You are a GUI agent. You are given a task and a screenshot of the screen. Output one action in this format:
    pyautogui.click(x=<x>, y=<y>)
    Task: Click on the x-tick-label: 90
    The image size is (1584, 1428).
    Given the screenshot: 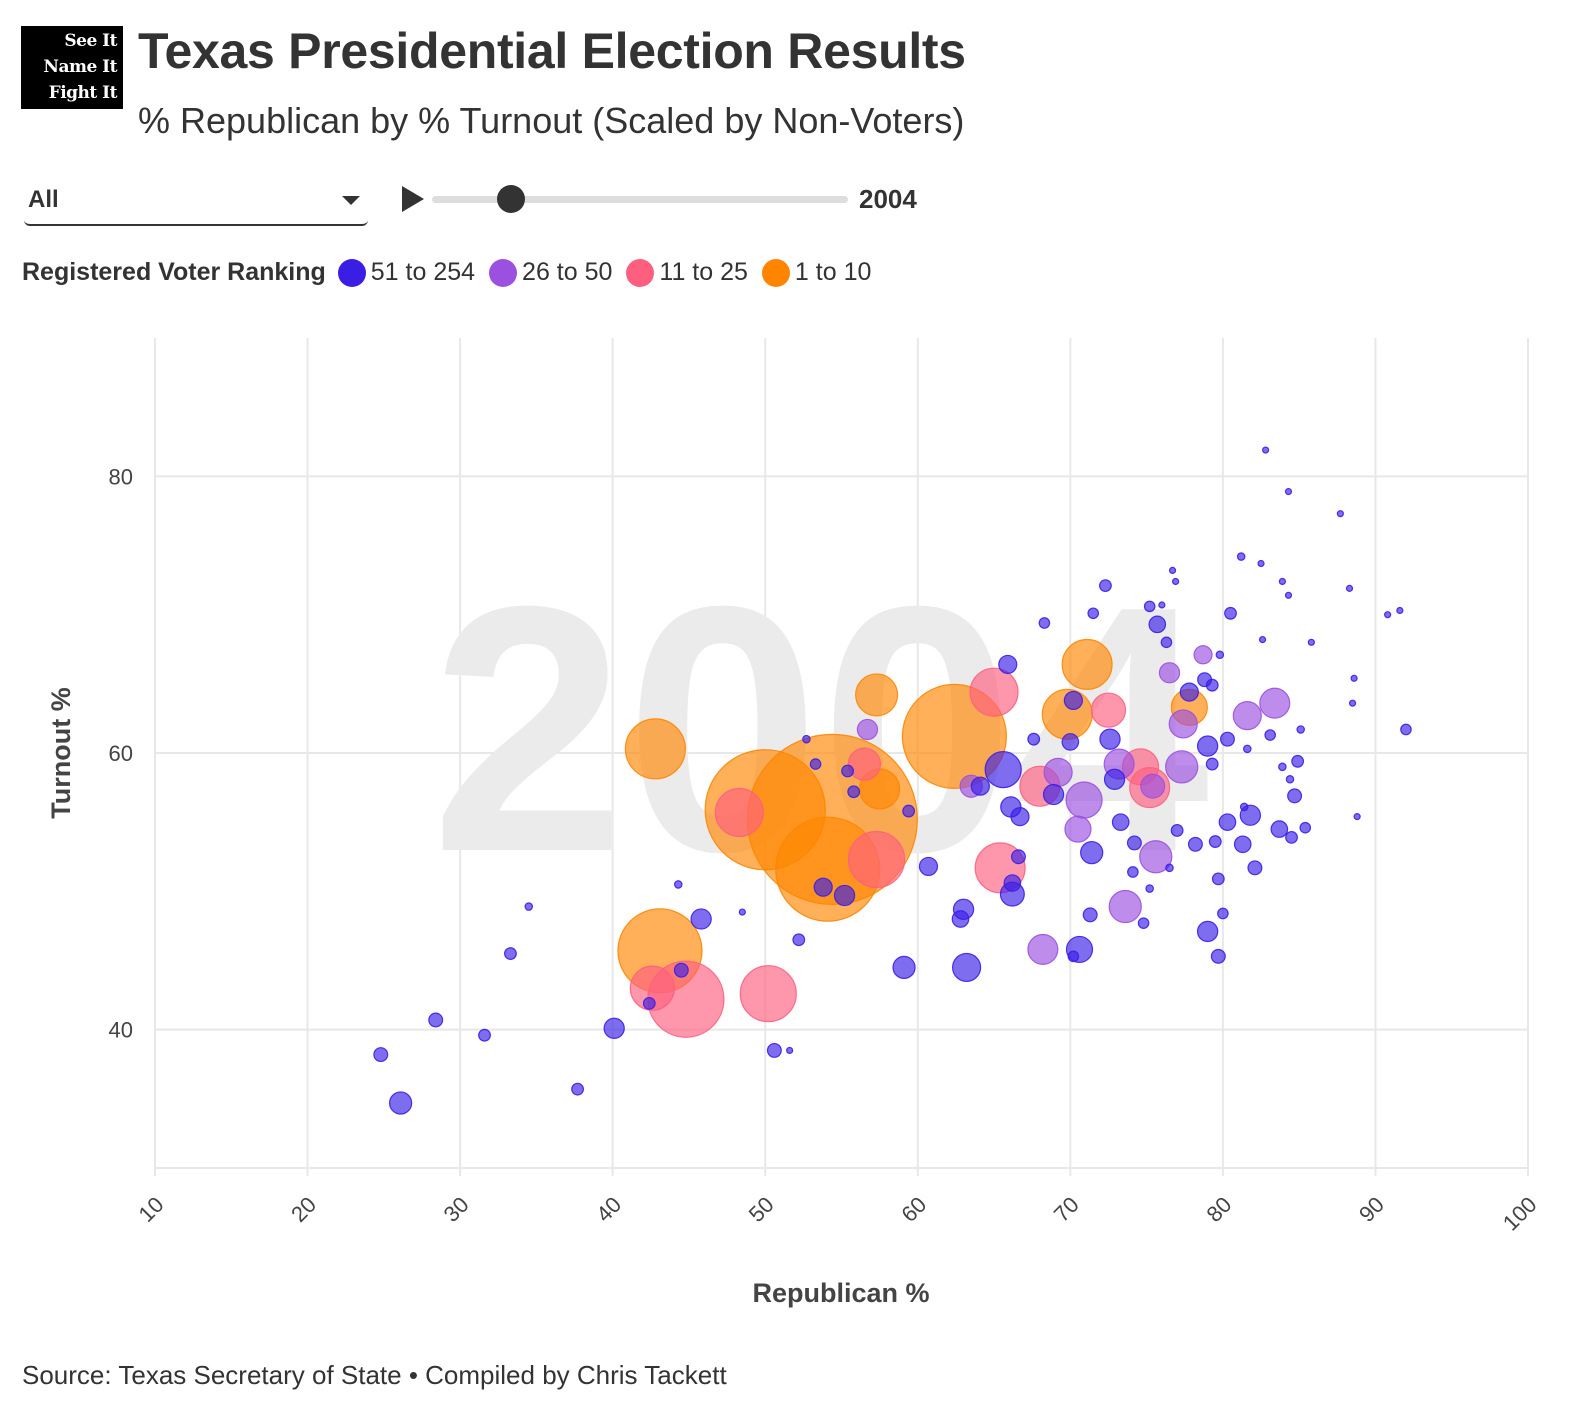 What is the action you would take?
    pyautogui.click(x=1371, y=1209)
    